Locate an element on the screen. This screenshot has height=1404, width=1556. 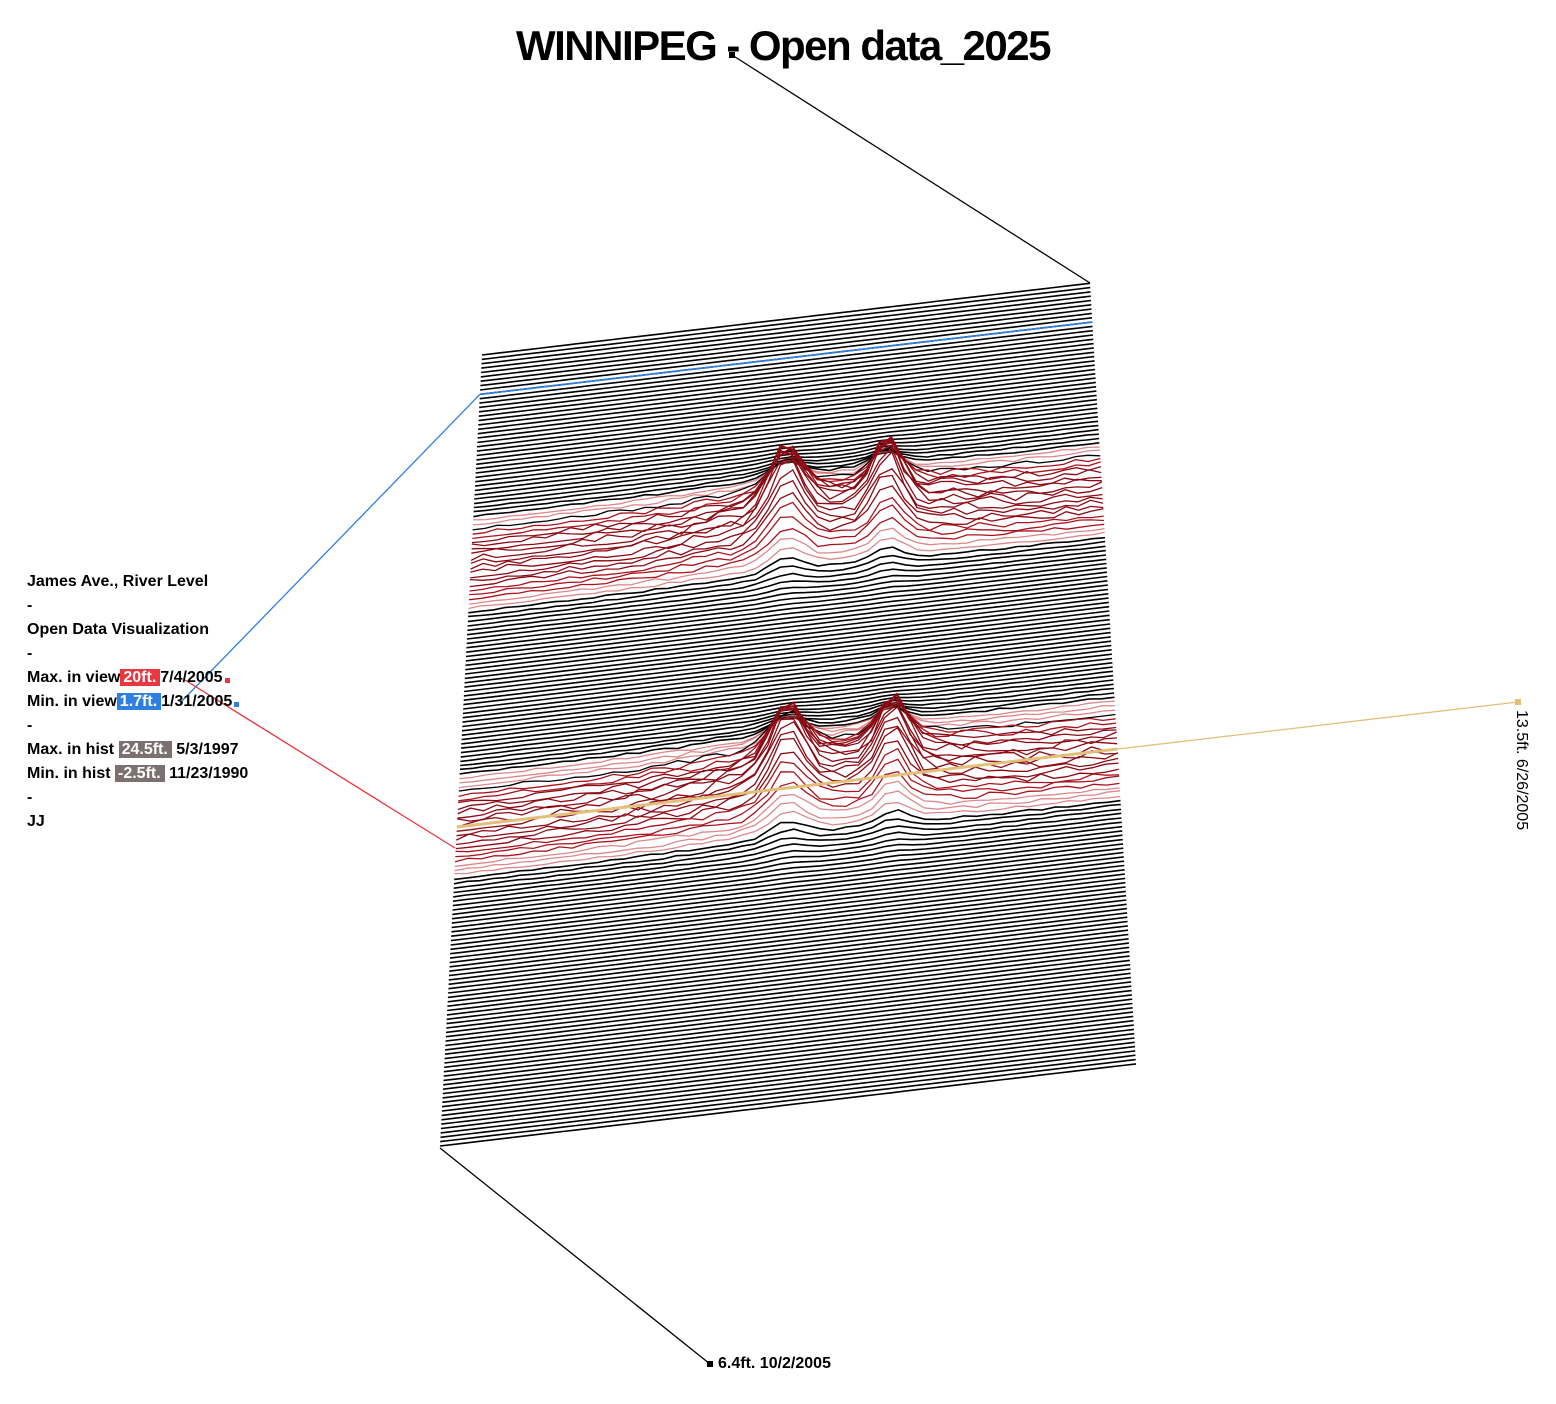
right-callout-label: 13.5ft. 6/26/2005 is located at coordinates (1521, 770).